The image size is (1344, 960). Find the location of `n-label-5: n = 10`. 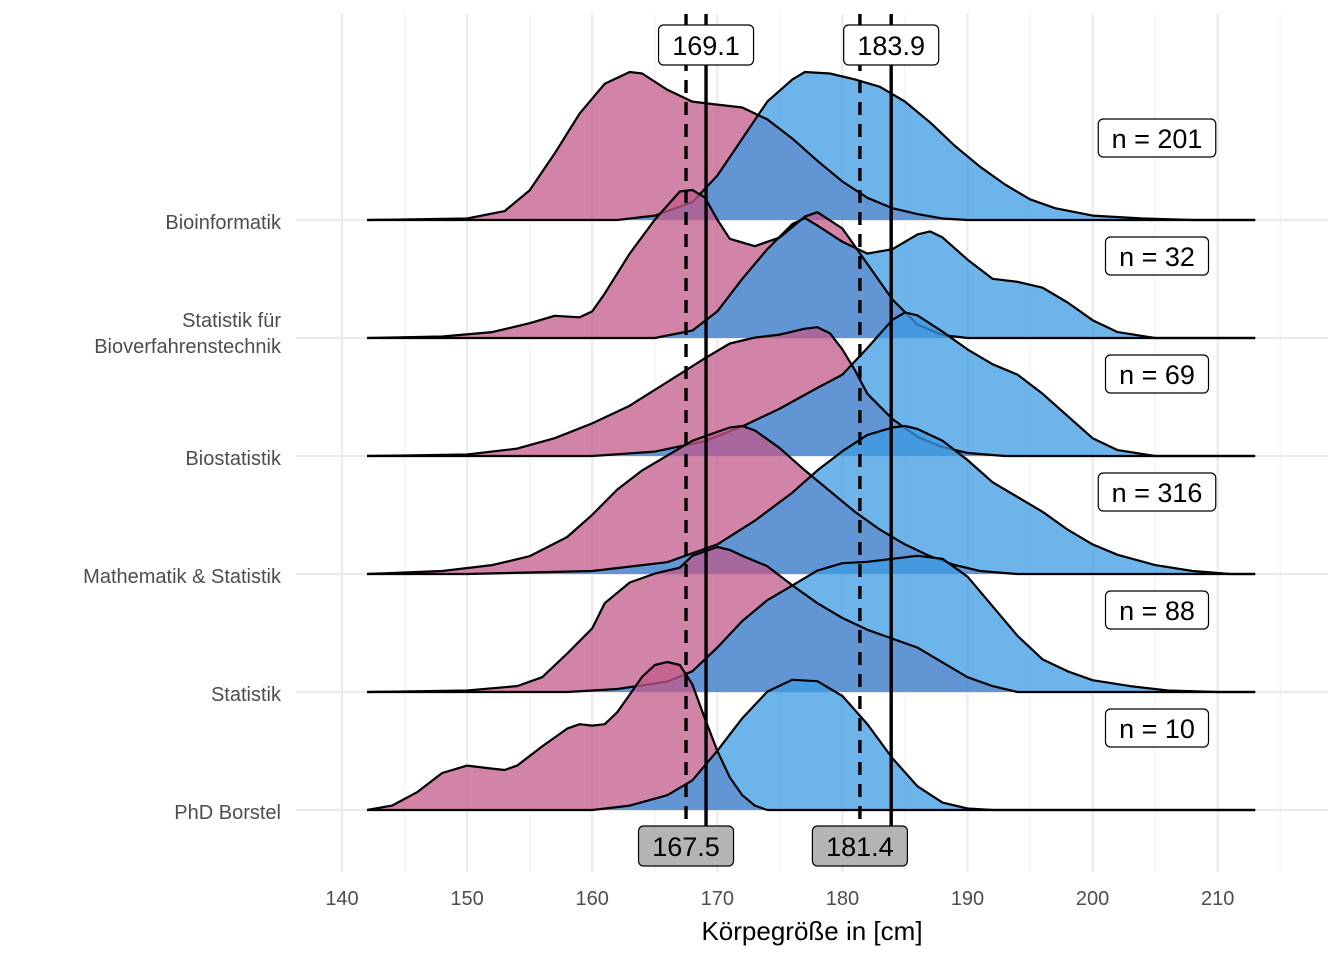

n-label-5: n = 10 is located at coordinates (1157, 728).